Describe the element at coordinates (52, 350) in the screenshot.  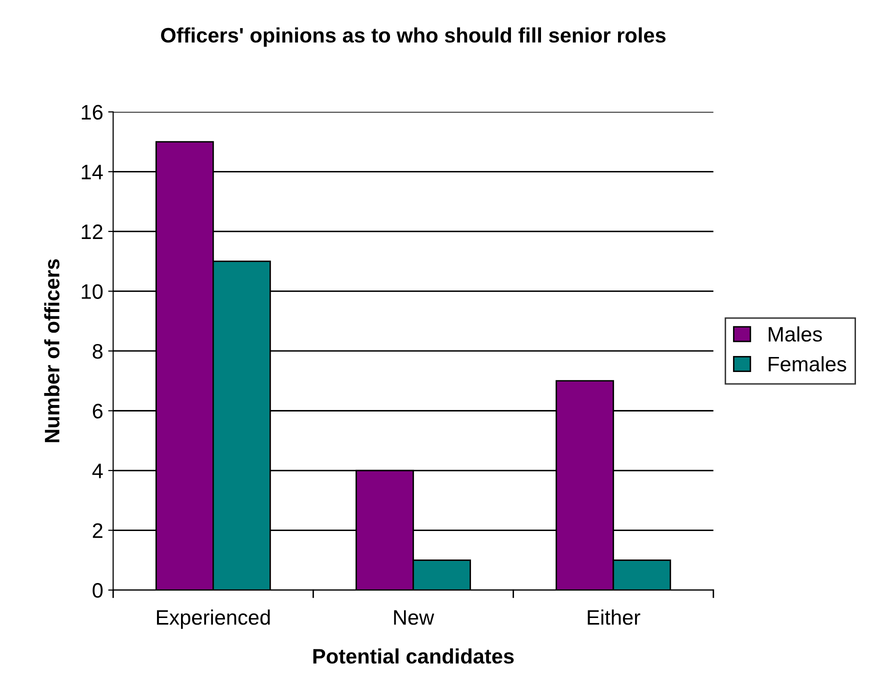
I see `y-axis-title: Number of officers` at that location.